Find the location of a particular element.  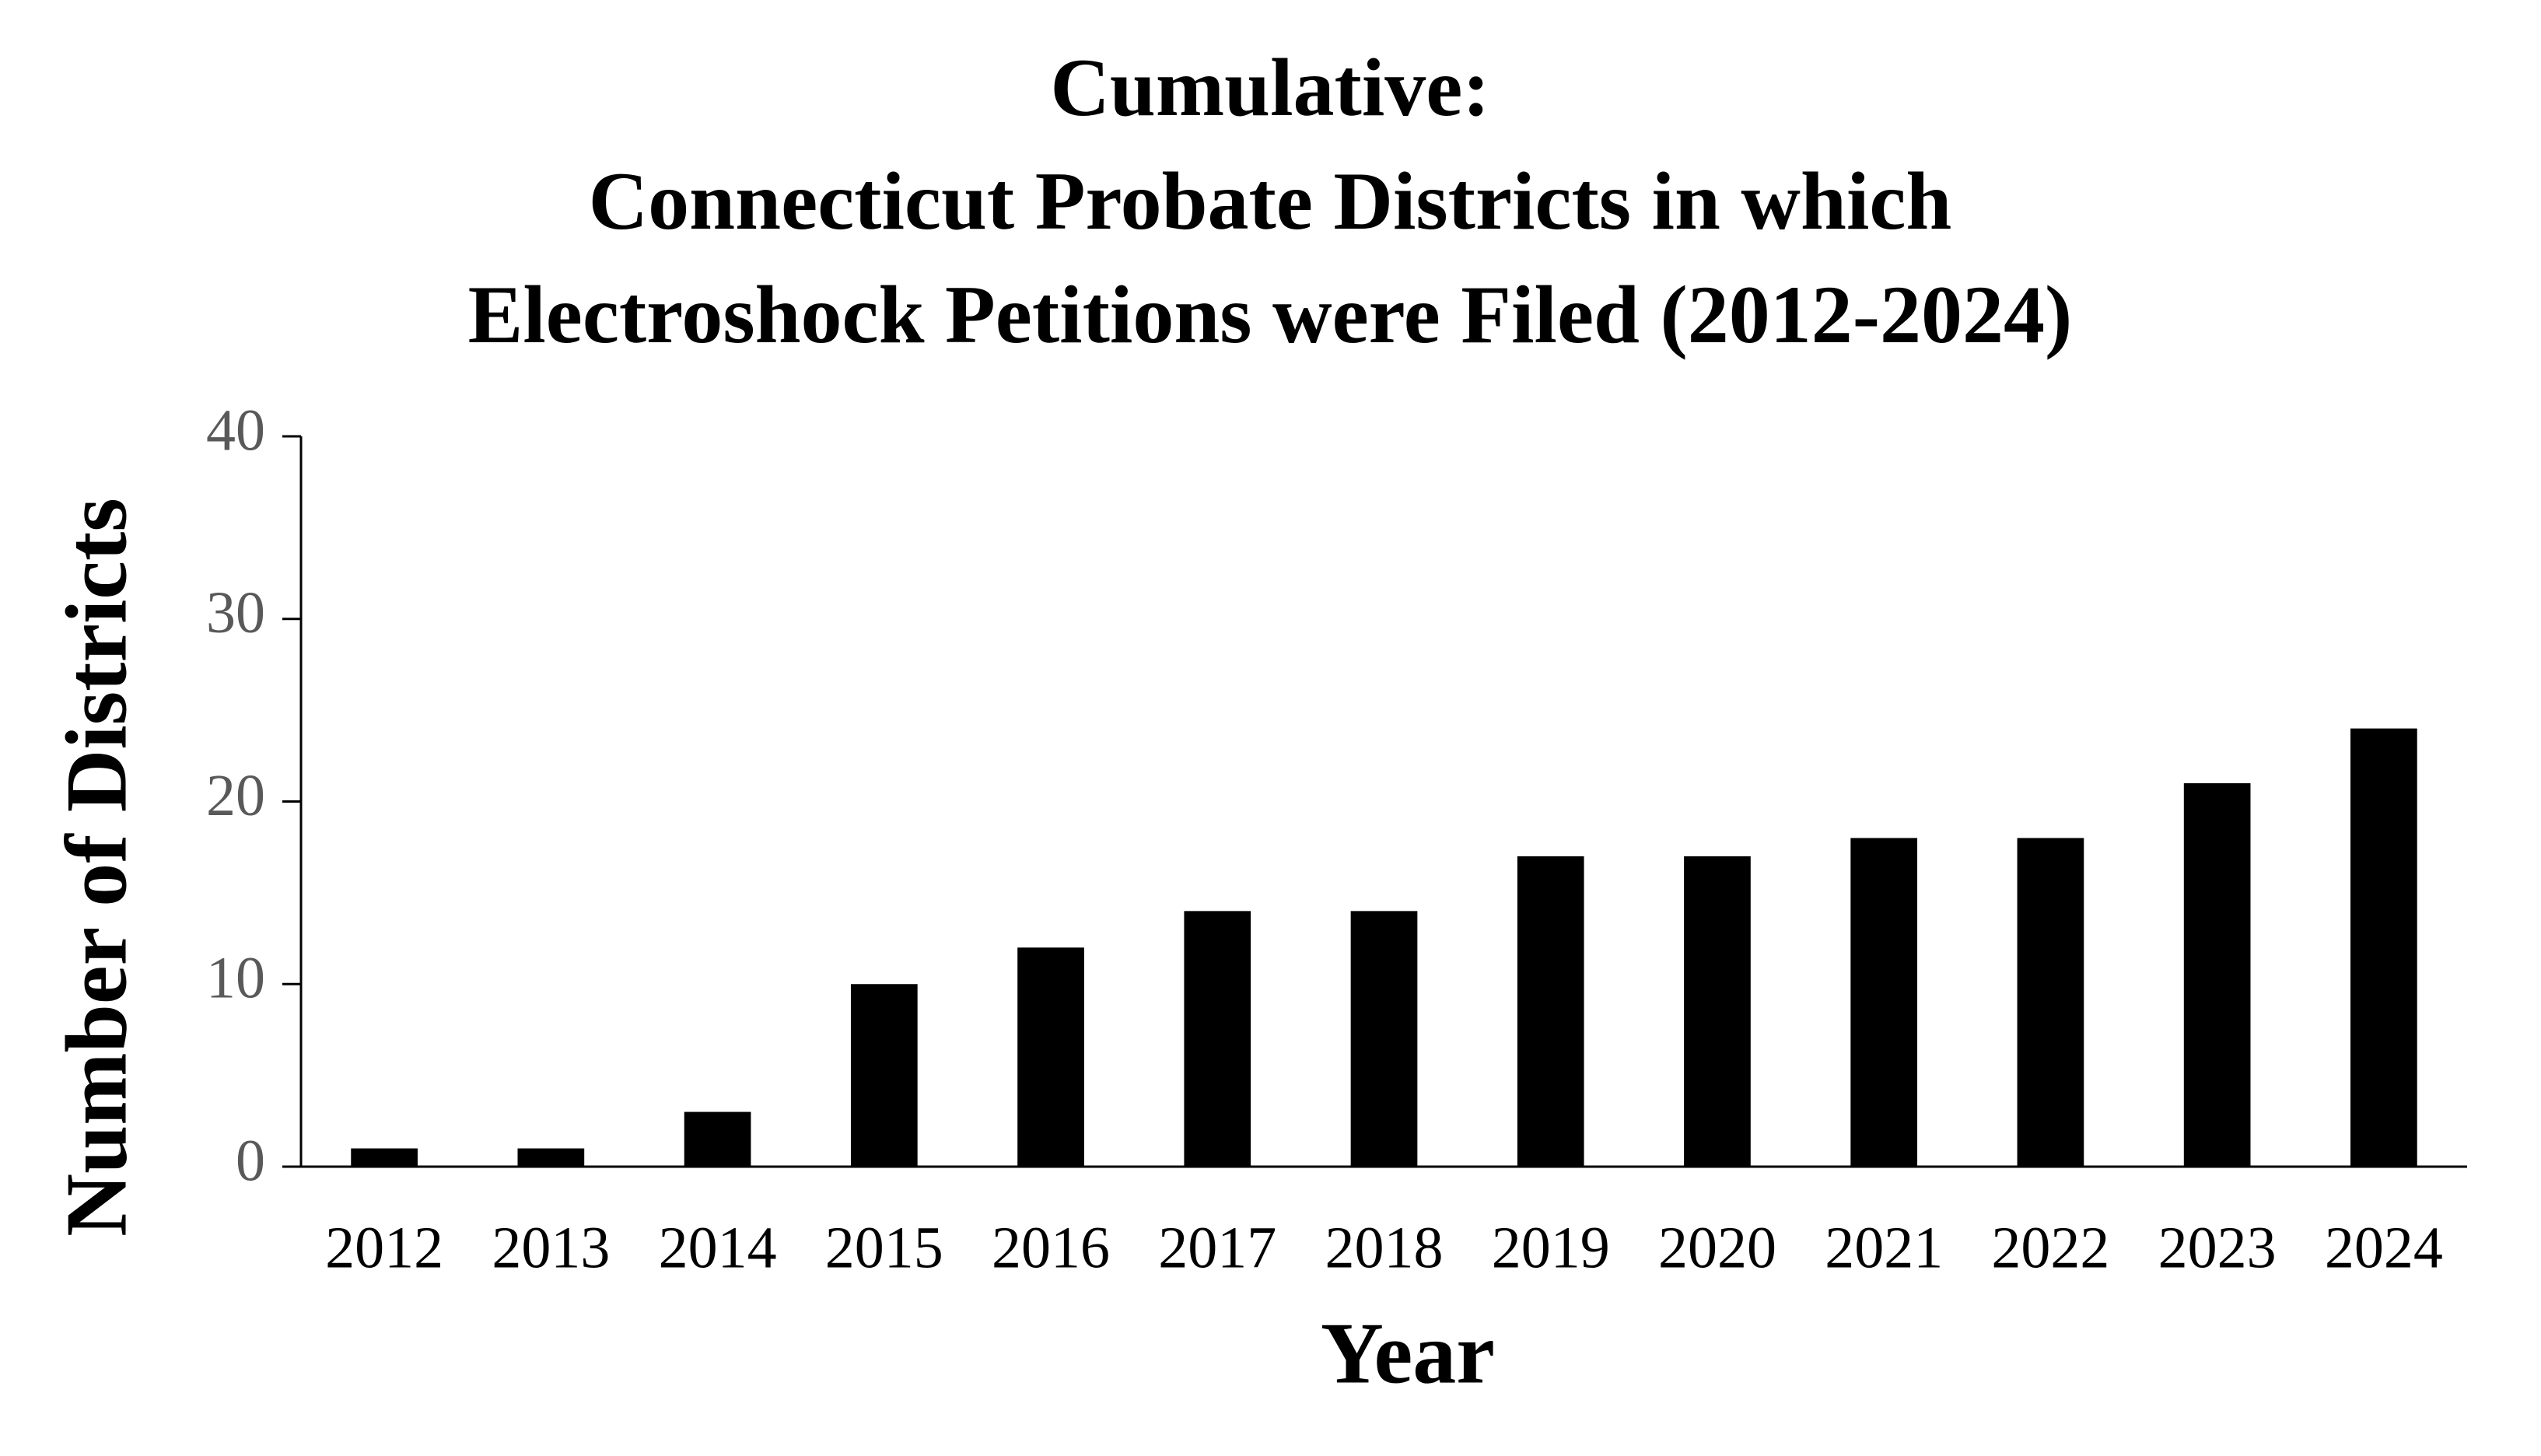

x-tick-label: 2012 is located at coordinates (384, 1248).